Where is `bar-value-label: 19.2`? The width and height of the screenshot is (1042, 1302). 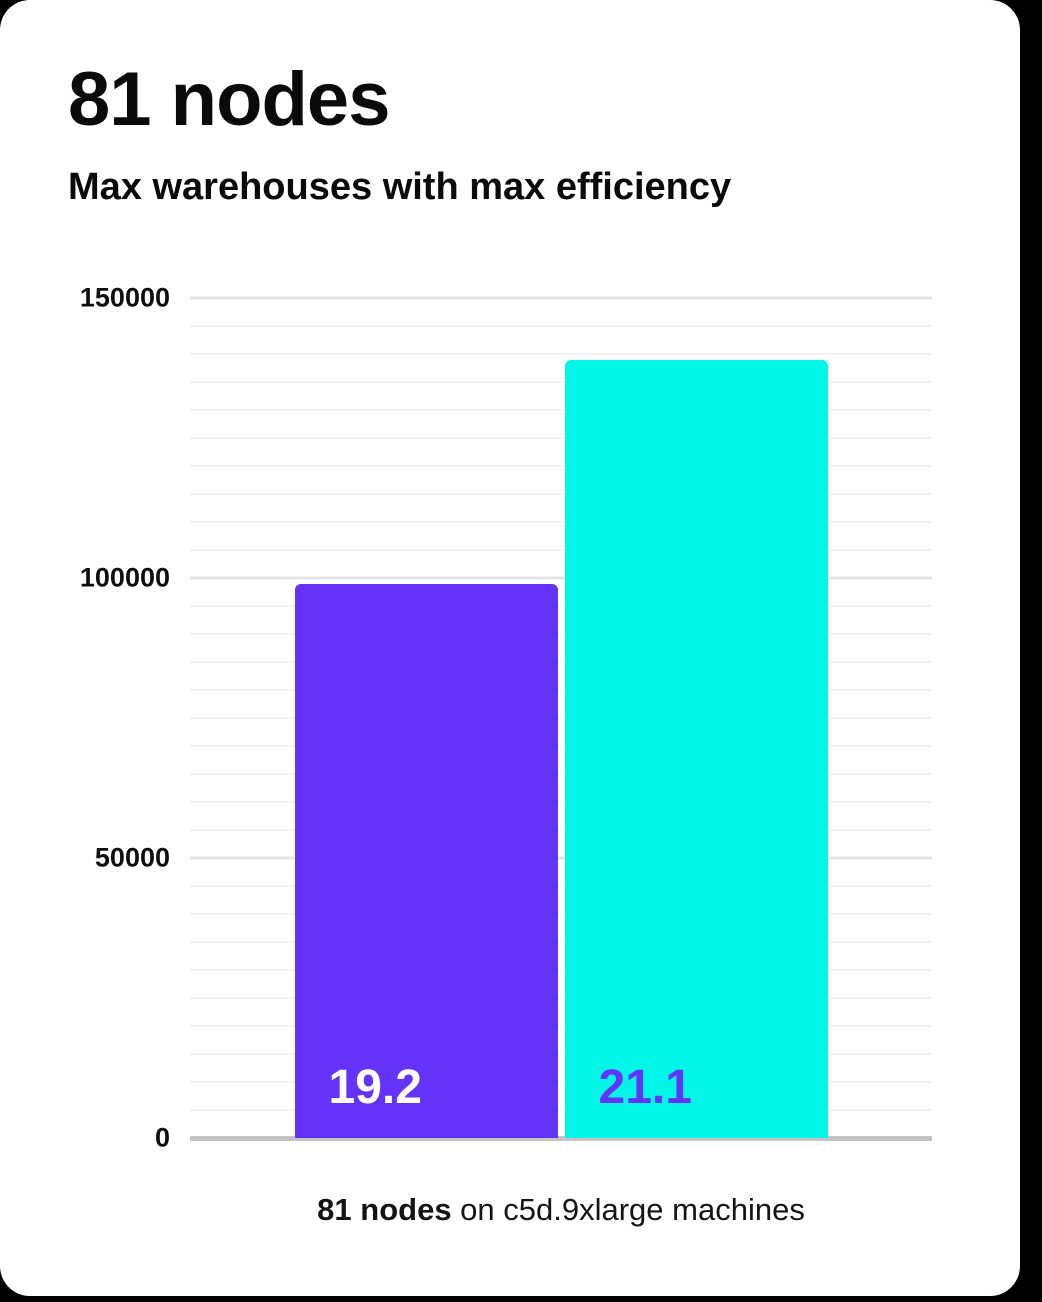 bar-value-label: 19.2 is located at coordinates (375, 1087).